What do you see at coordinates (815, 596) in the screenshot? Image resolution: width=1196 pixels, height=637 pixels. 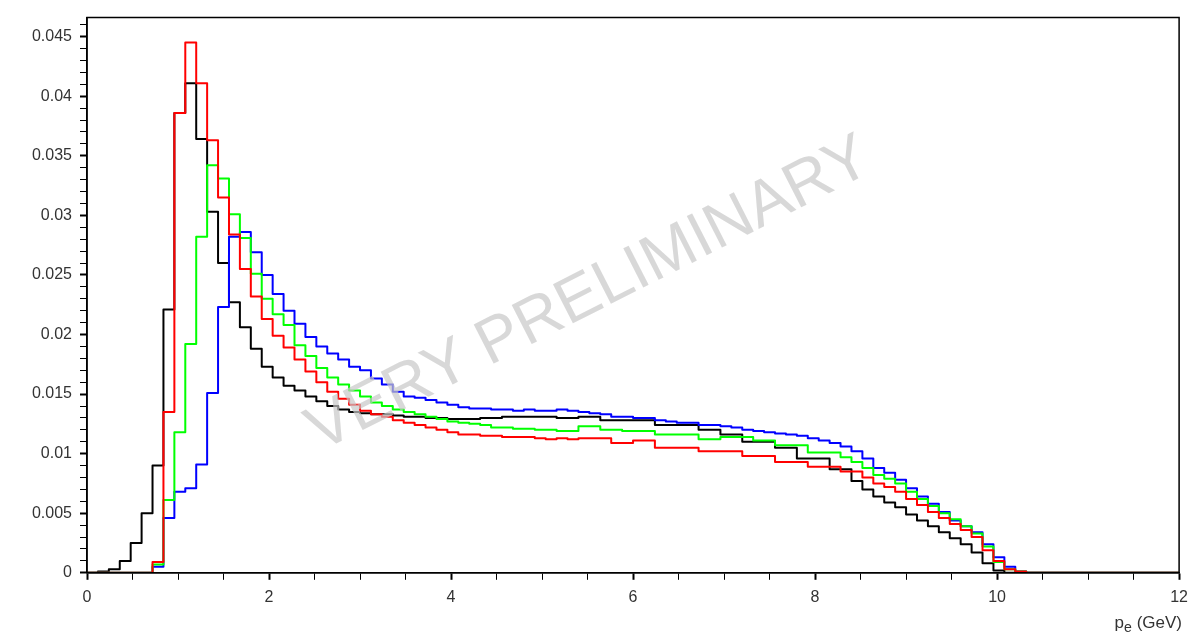 I see `x-tick-label: 8` at bounding box center [815, 596].